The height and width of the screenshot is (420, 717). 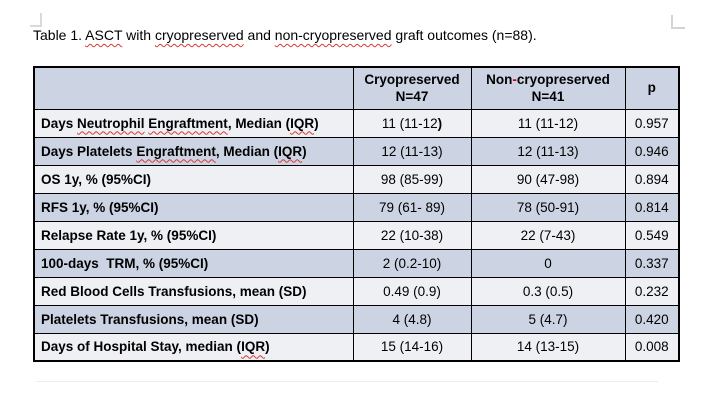 I want to click on non-cryopreserved-cell: 5 (4.7), so click(x=548, y=319).